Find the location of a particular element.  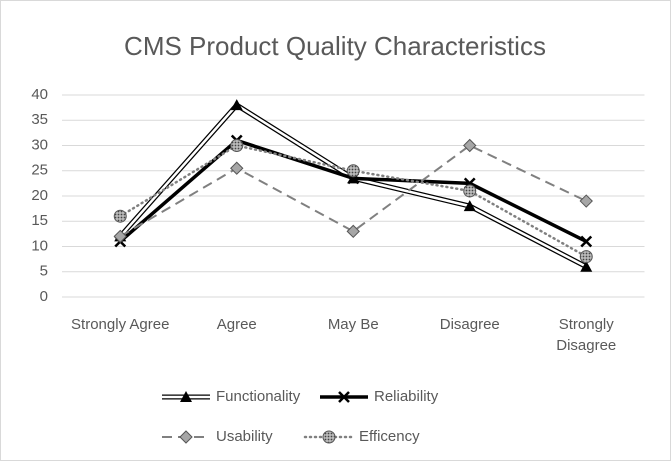

x-tick-label: Disagree is located at coordinates (469, 324).